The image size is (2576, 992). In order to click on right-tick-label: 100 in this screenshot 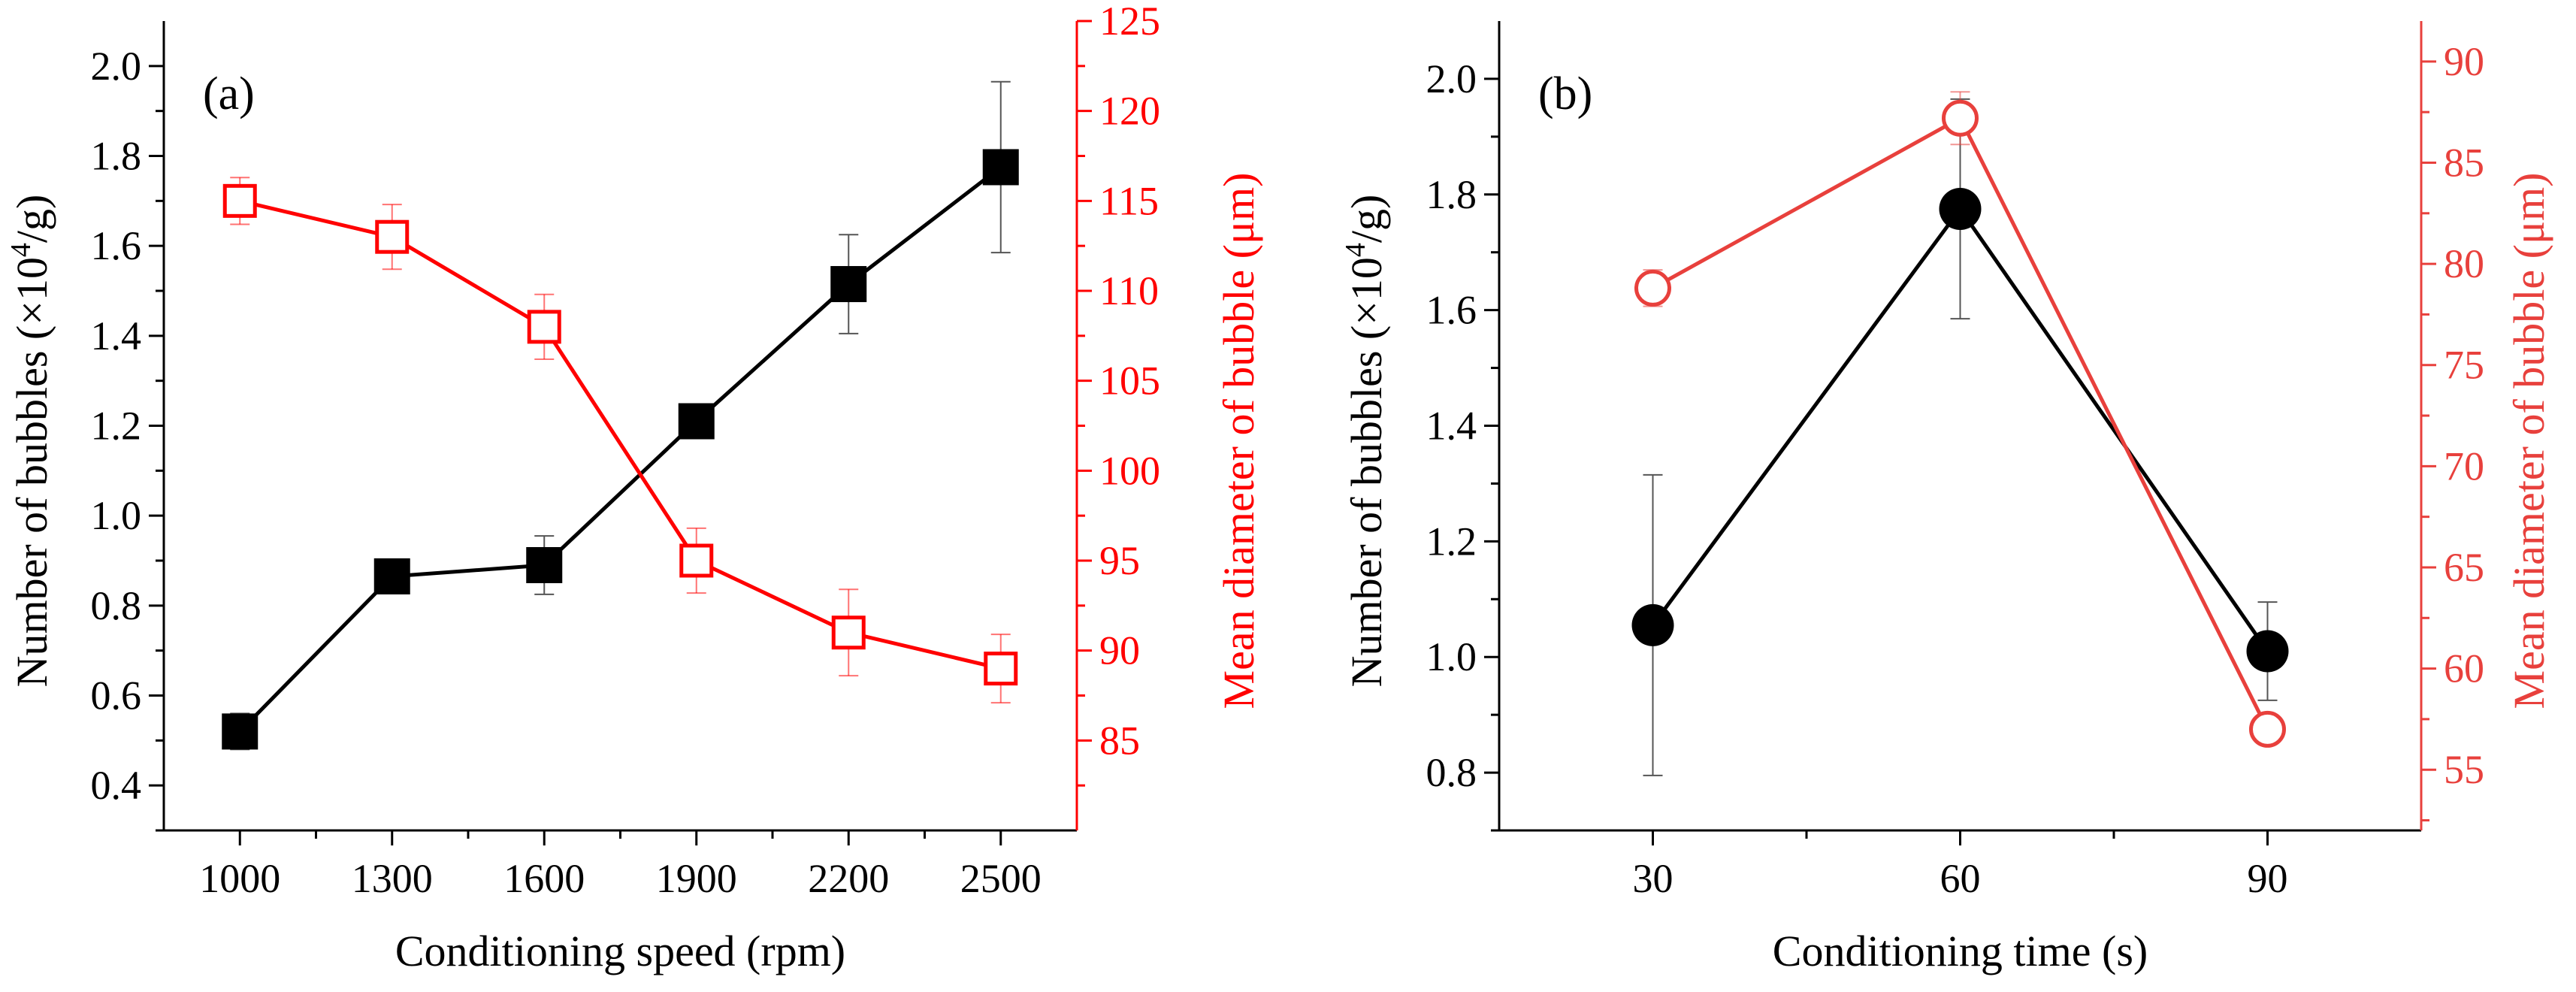, I will do `click(1130, 470)`.